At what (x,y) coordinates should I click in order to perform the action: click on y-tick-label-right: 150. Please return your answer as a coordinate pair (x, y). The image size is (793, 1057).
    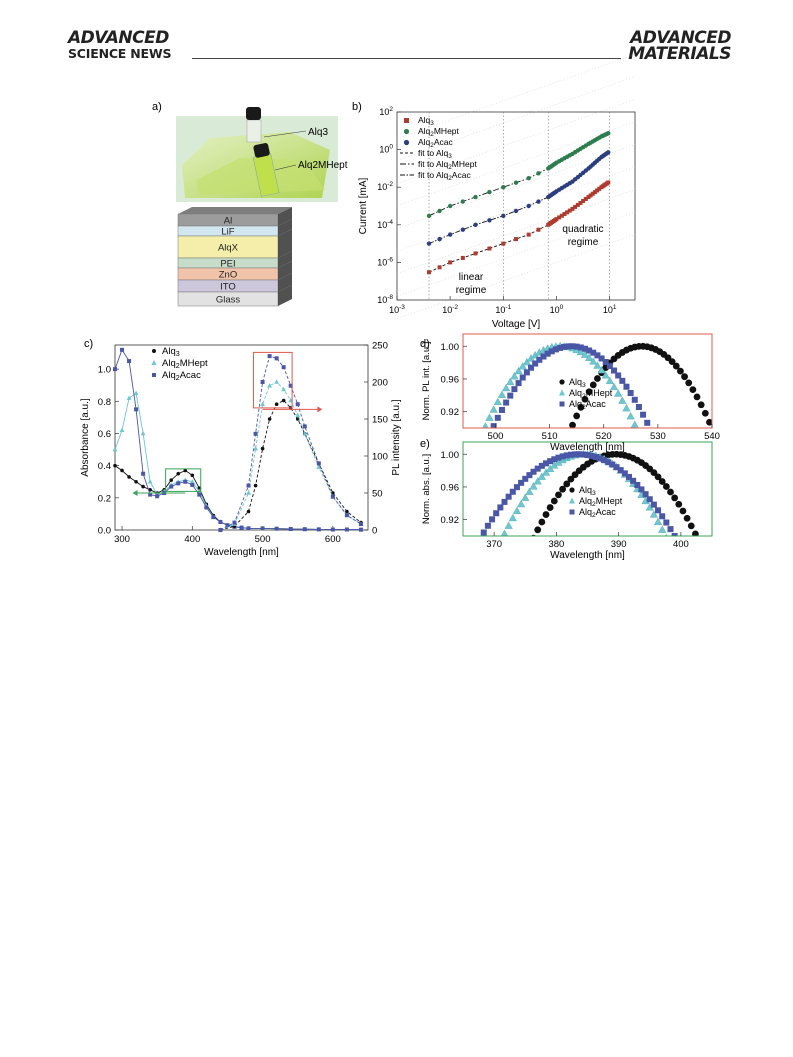
    Looking at the image, I should click on (380, 420).